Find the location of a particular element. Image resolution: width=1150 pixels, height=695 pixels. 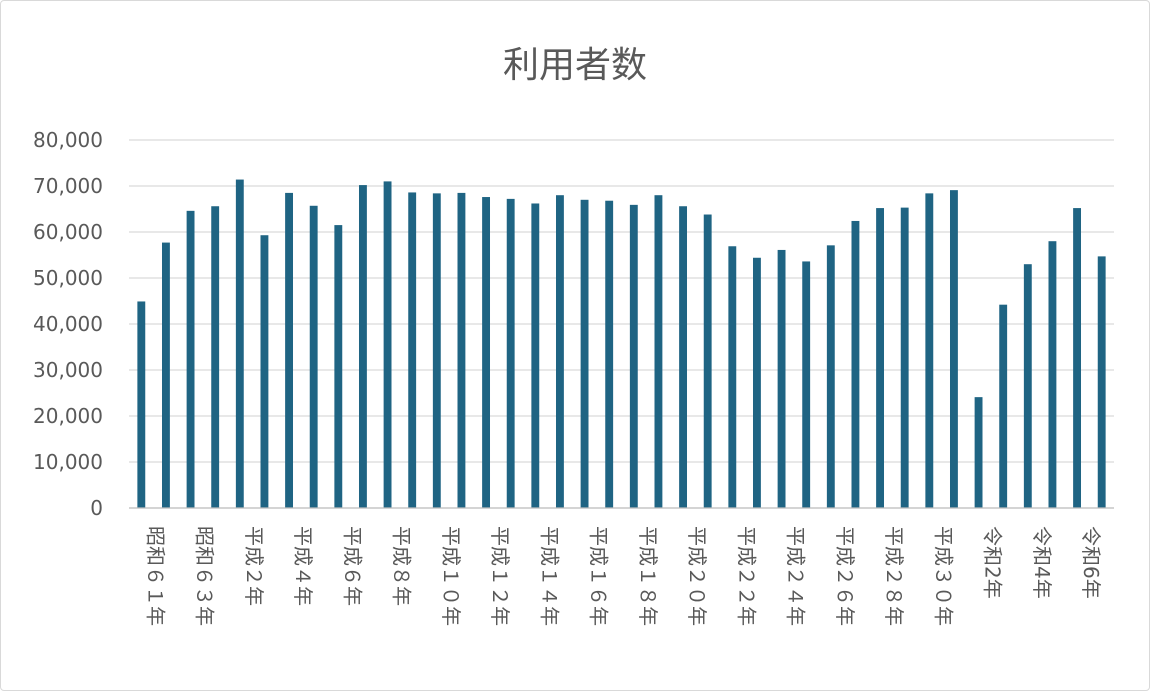

x-tick-label: 平成３０年 is located at coordinates (943, 576).